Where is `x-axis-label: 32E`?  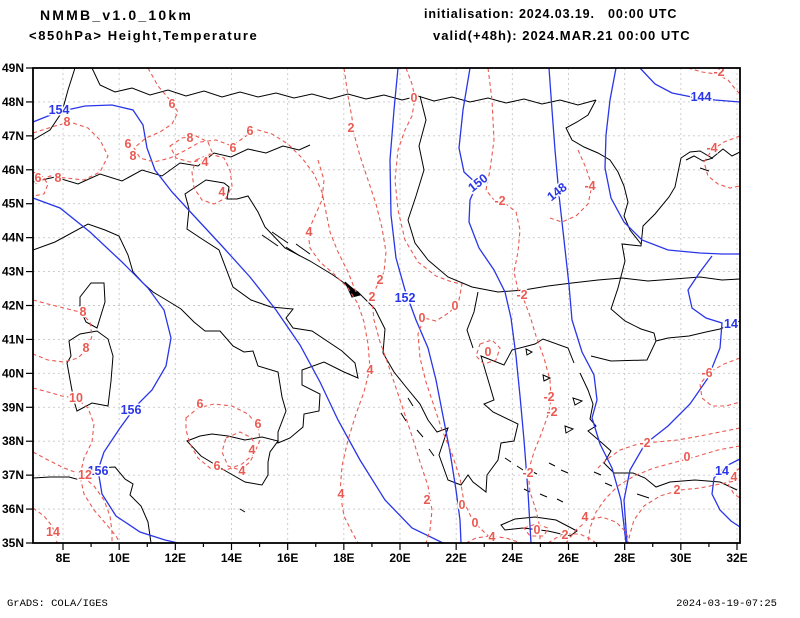
x-axis-label: 32E is located at coordinates (736, 558).